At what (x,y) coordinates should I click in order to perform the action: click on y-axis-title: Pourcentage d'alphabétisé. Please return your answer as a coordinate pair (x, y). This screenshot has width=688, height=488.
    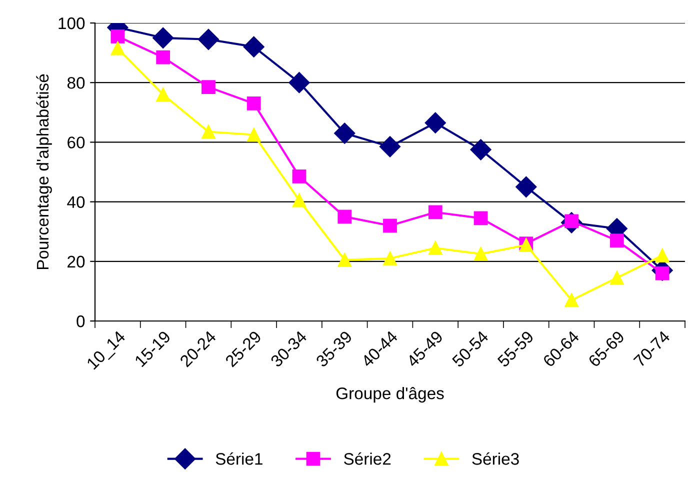
    Looking at the image, I should click on (44, 172).